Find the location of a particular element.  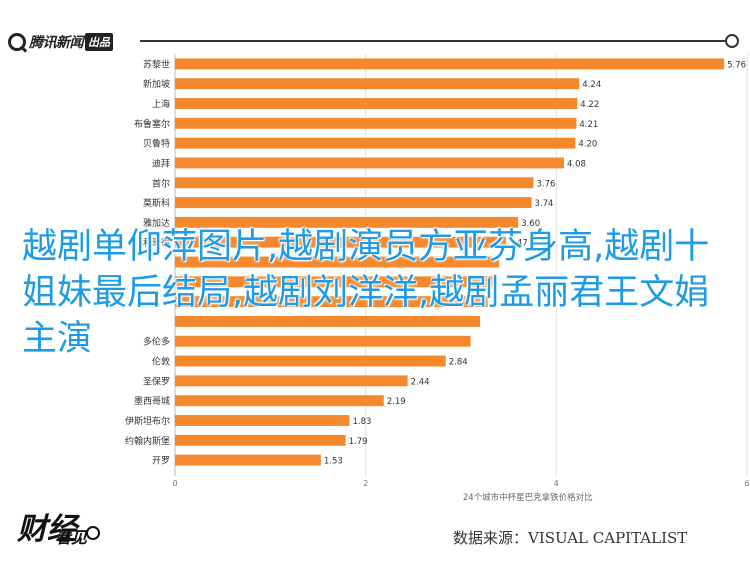

category-label: 贝鲁特 is located at coordinates (156, 144).